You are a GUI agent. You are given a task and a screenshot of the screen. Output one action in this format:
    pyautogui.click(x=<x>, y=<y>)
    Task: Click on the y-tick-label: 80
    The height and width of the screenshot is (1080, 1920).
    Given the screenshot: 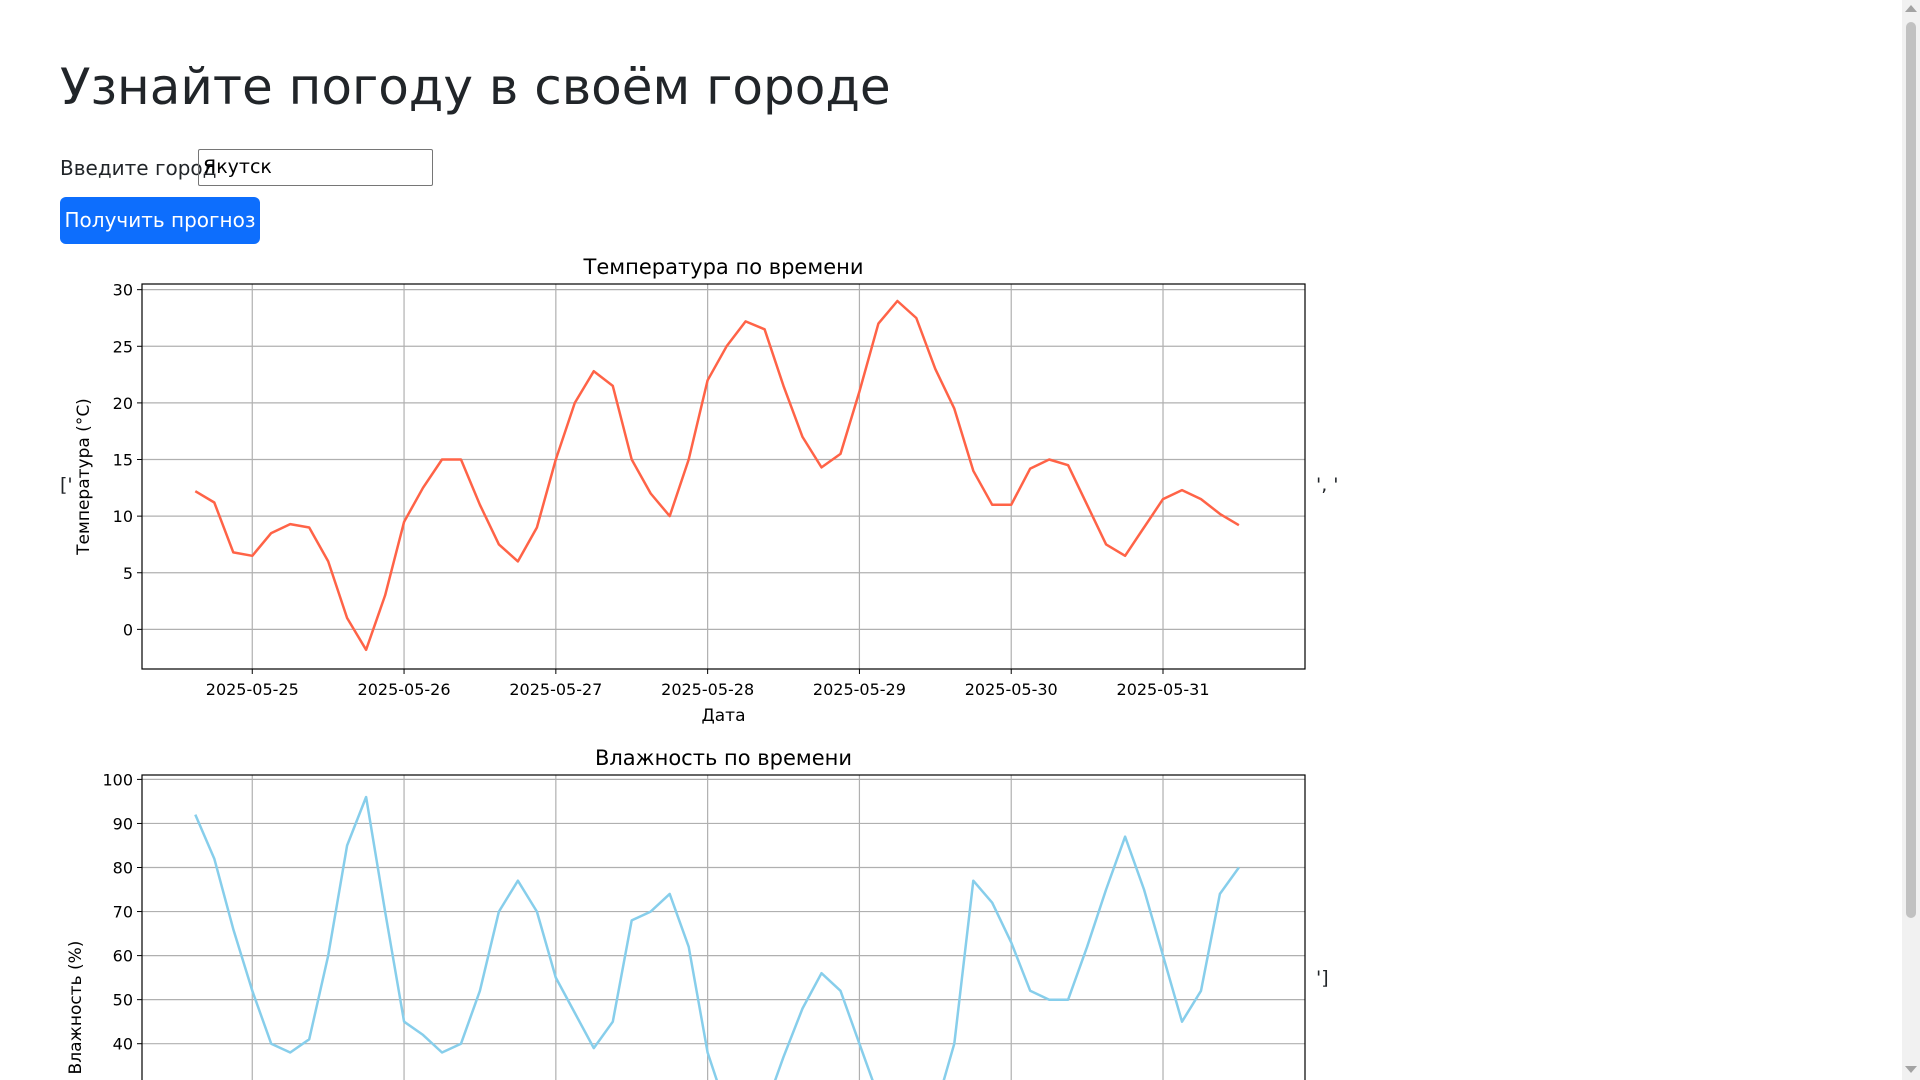 What is the action you would take?
    pyautogui.click(x=123, y=868)
    